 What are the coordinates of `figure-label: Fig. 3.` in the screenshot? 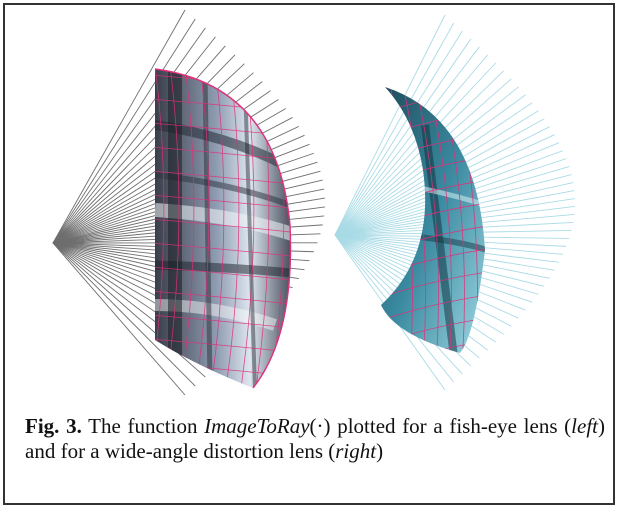 It's located at (53, 426).